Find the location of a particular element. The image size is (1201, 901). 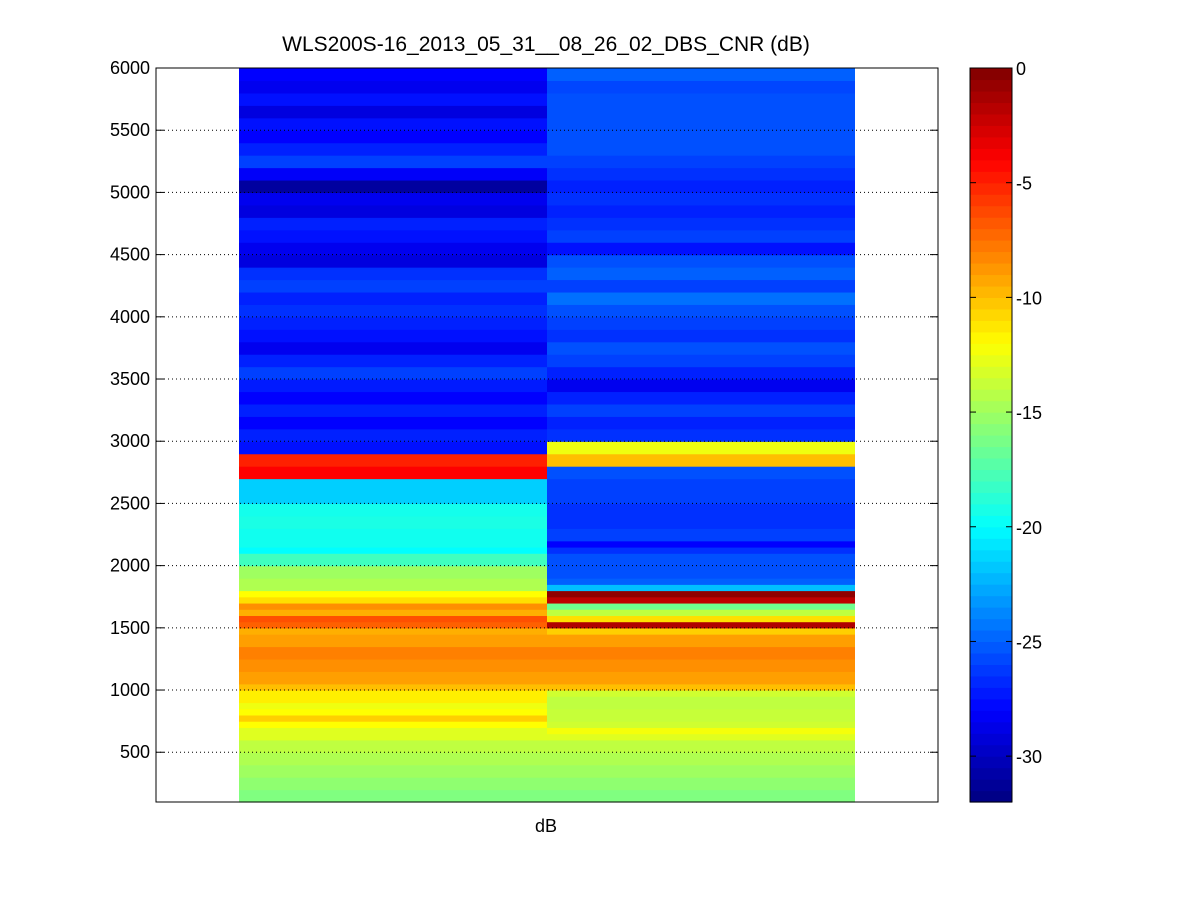

colorbar-ticks: 0 -5 -10 -15 -20 -25 -30 is located at coordinates (1006, 413).